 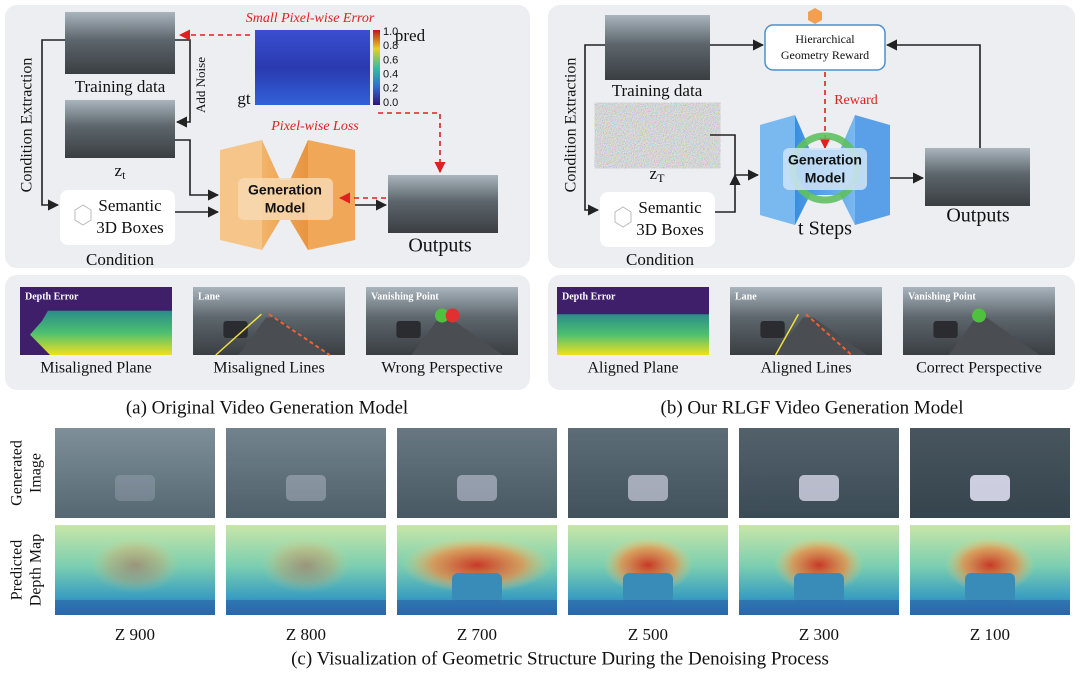 What do you see at coordinates (657, 135) in the screenshot?
I see `noise-image` at bounding box center [657, 135].